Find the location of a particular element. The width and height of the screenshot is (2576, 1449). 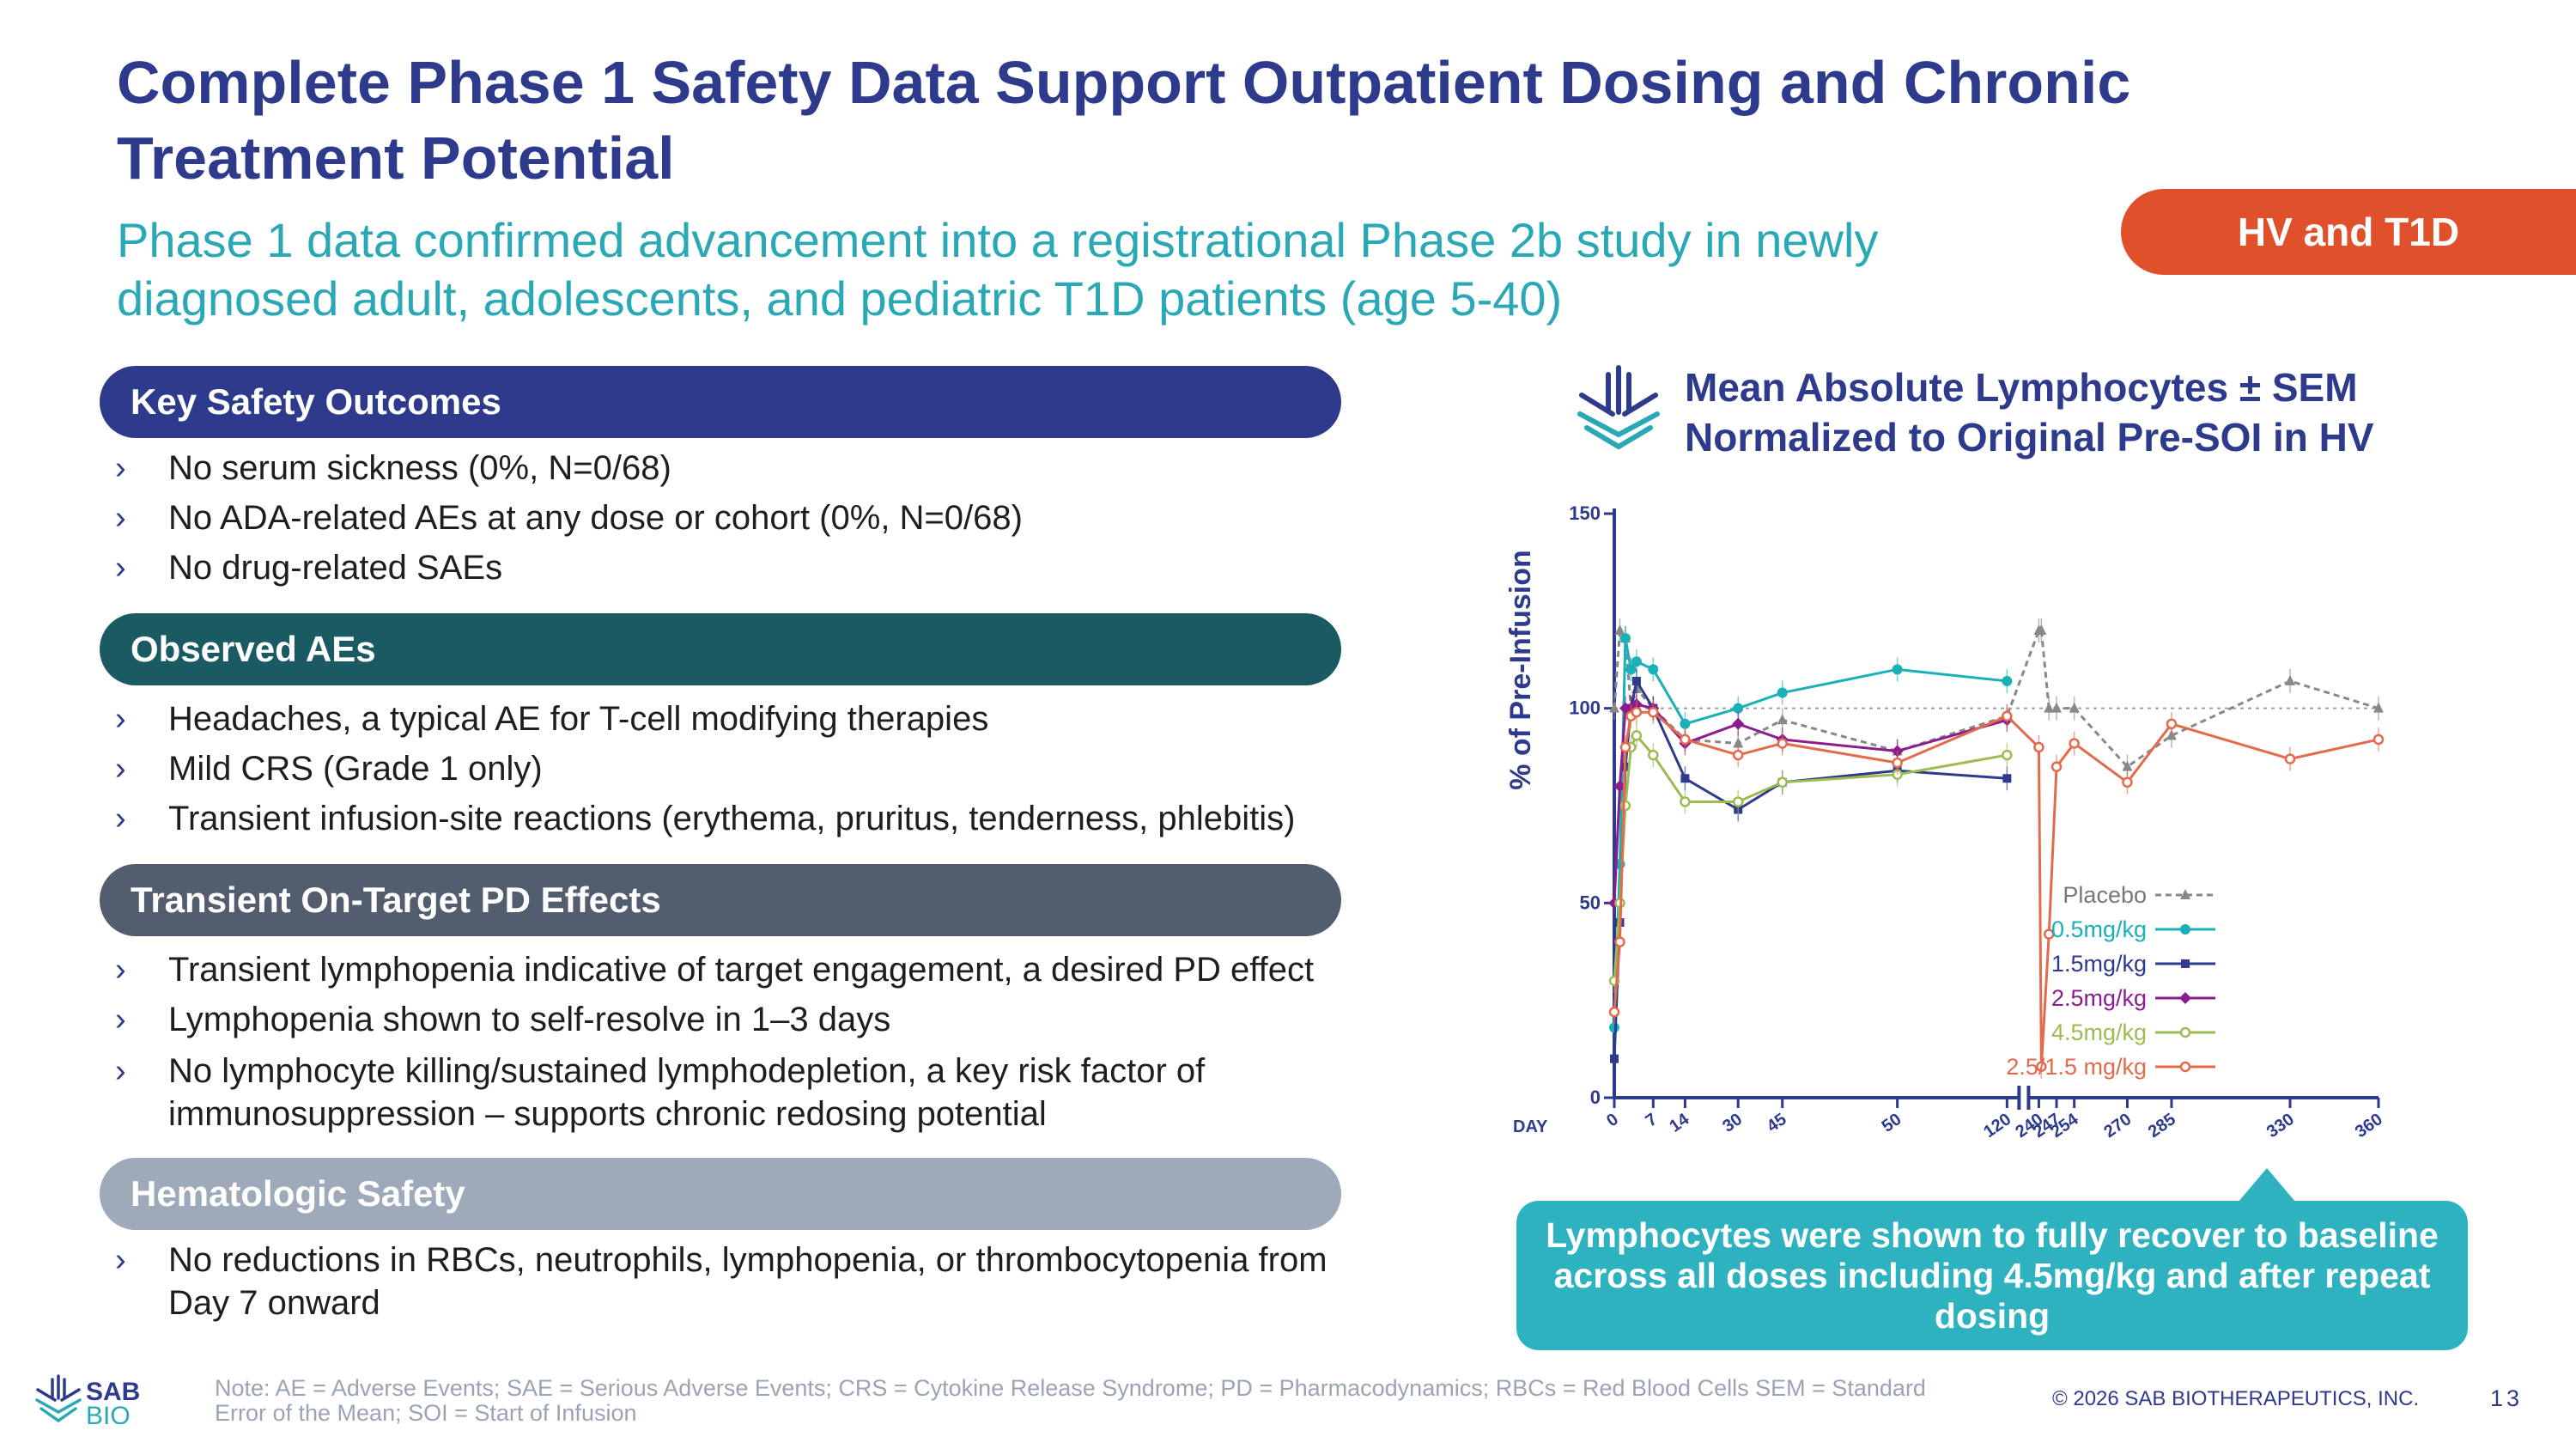

bullet-text: Mild CRS (Grade 1 only) is located at coordinates (355, 769).